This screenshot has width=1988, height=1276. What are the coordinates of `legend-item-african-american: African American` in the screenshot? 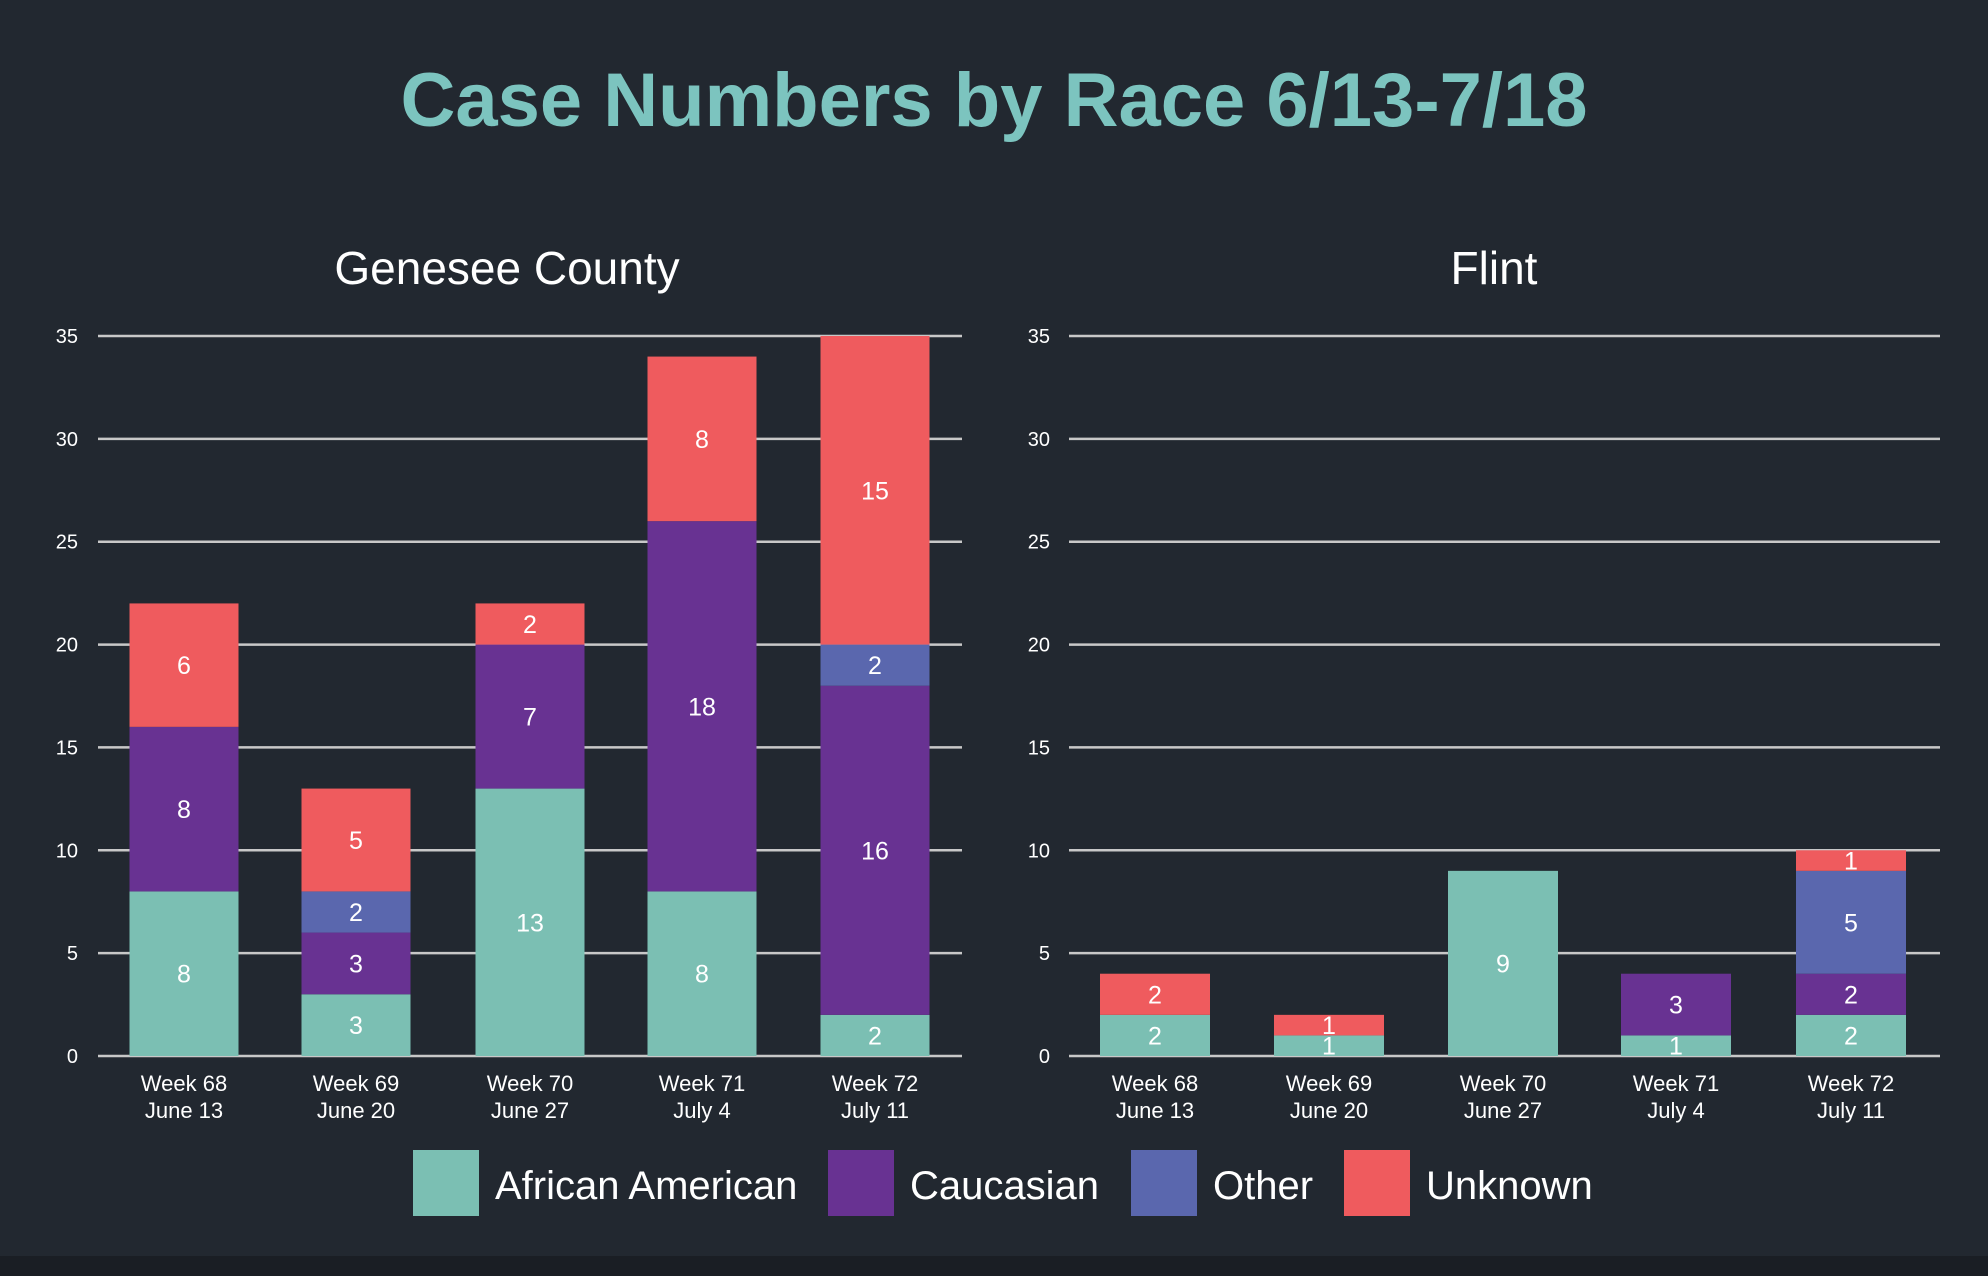 It's located at (605, 1183).